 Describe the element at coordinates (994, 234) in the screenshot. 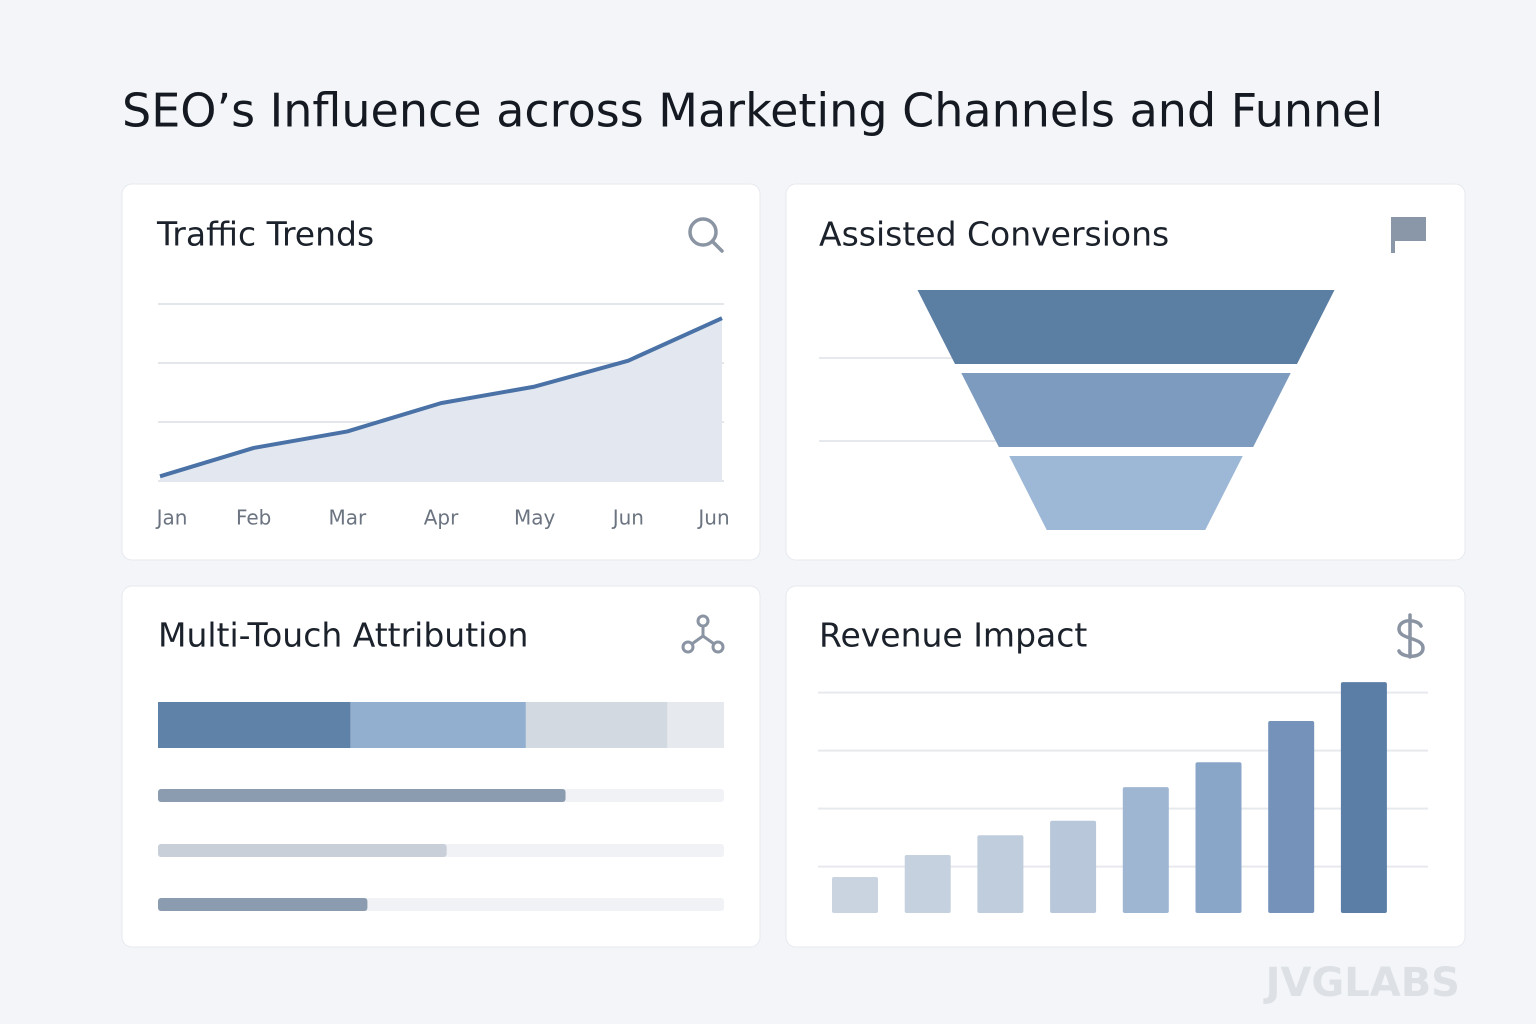

I see `card-title: Assisted Conversions` at that location.